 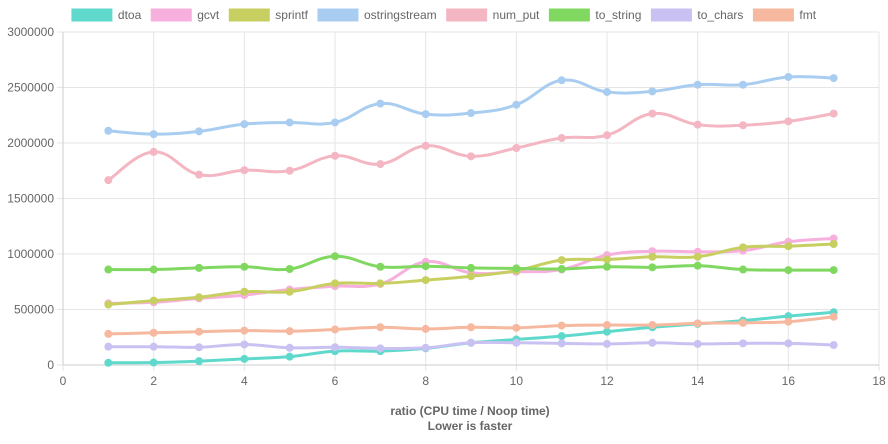 I want to click on x-tick-label: 14, so click(x=698, y=381).